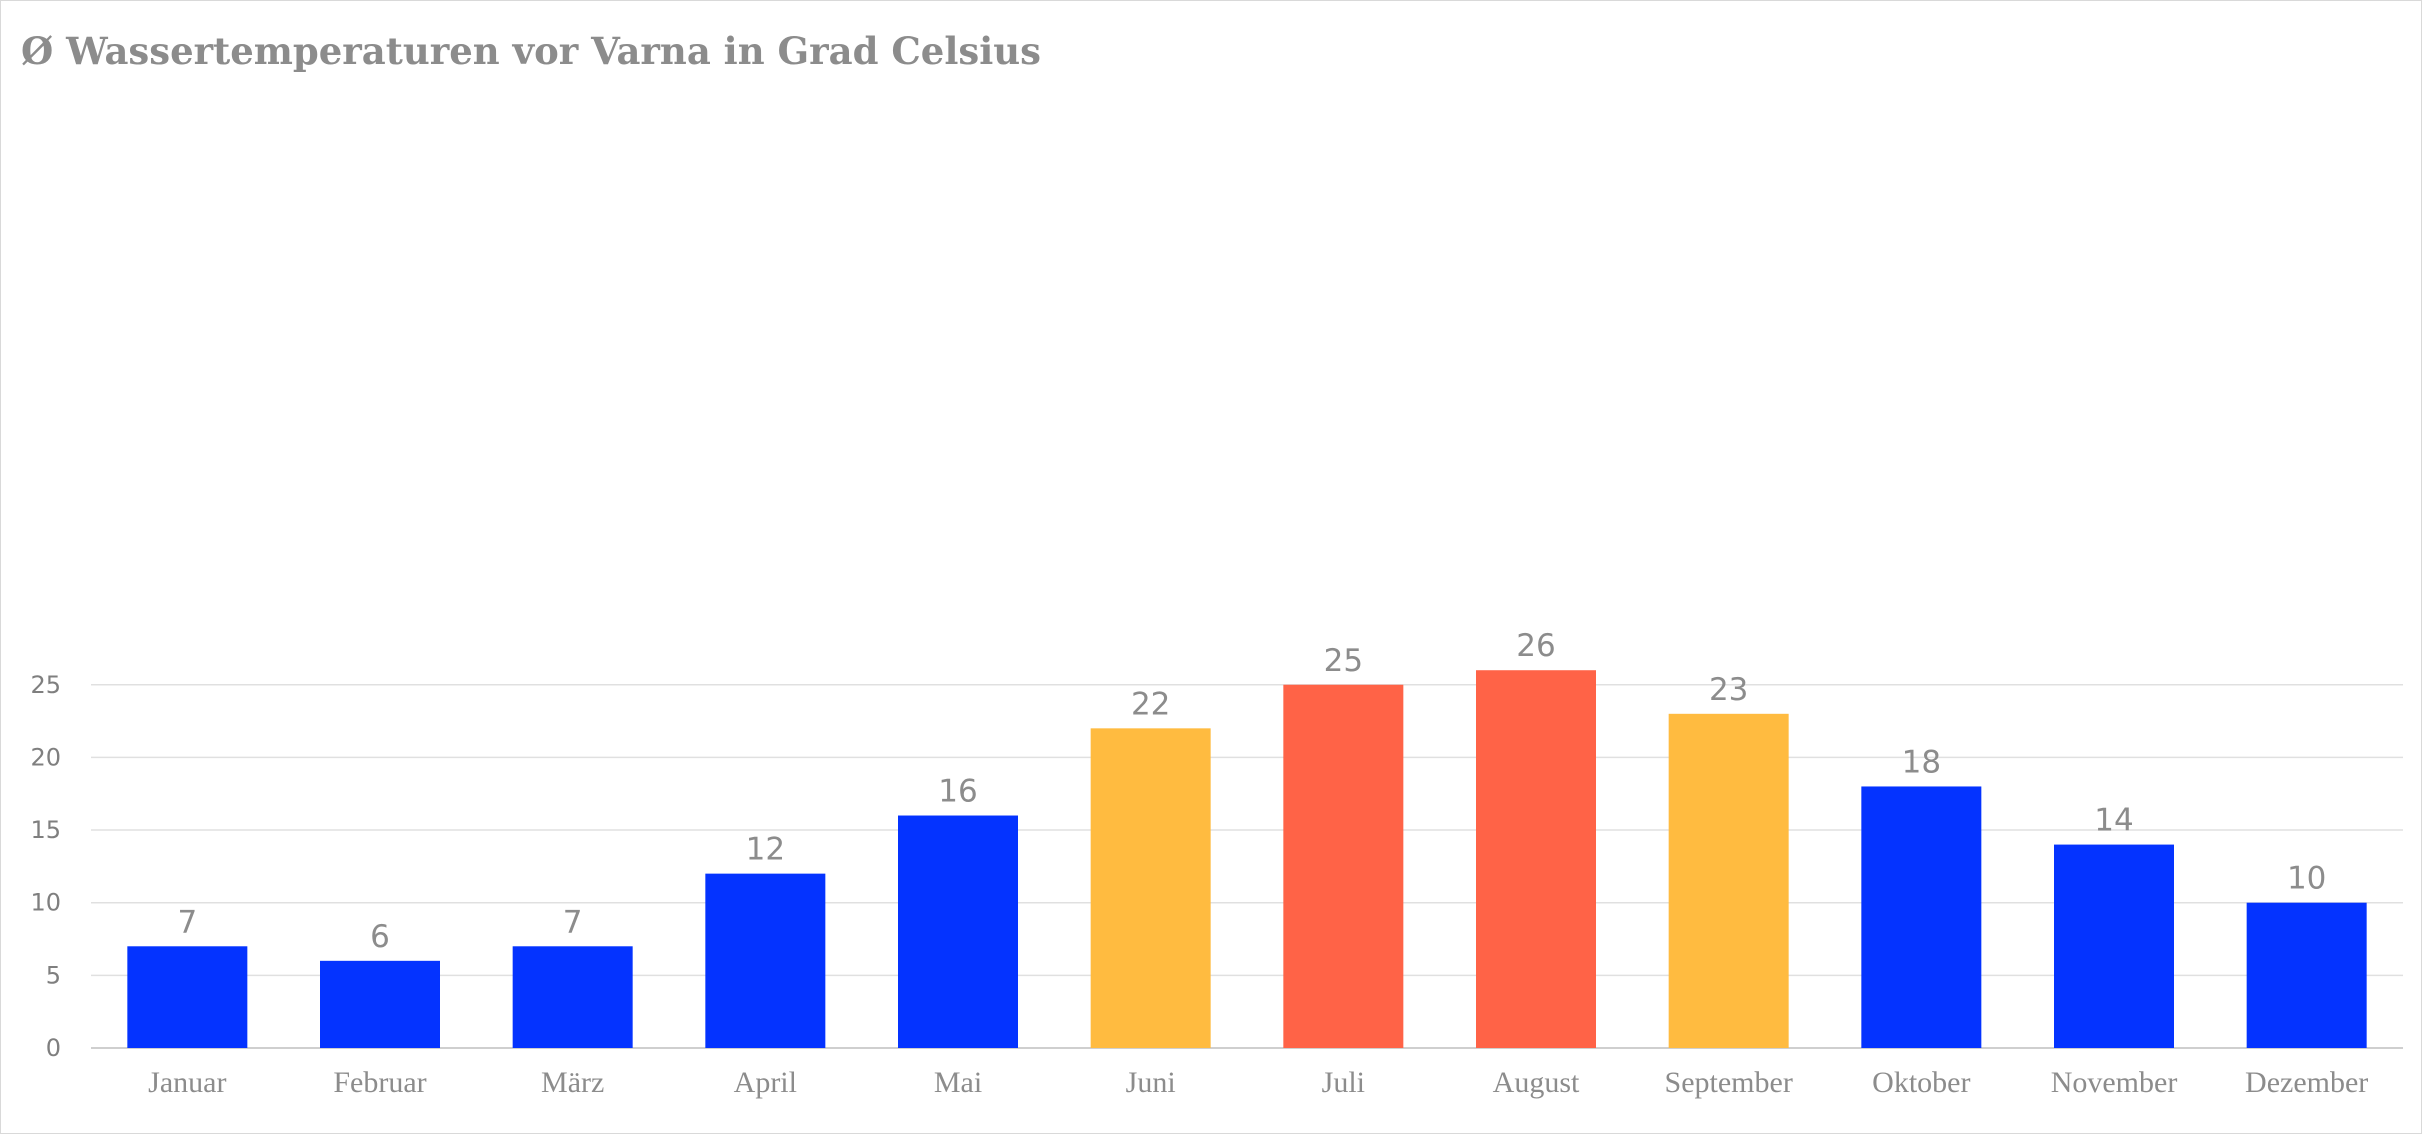 The image size is (2422, 1134). Describe the element at coordinates (765, 850) in the screenshot. I see `data-label: 12` at that location.